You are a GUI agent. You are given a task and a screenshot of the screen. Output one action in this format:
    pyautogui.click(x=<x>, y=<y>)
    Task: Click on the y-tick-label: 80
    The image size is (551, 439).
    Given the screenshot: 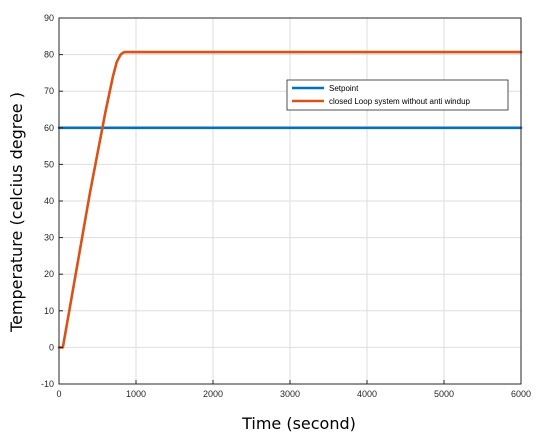 What is the action you would take?
    pyautogui.click(x=49, y=55)
    